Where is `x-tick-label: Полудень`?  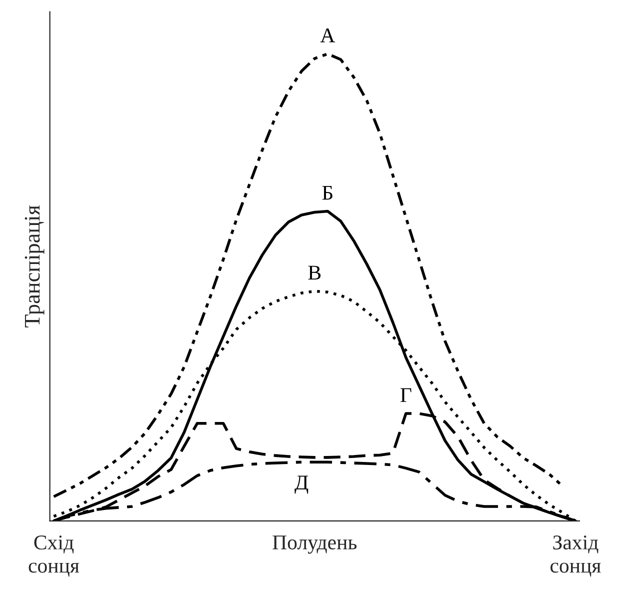 x-tick-label: Полудень is located at coordinates (314, 545).